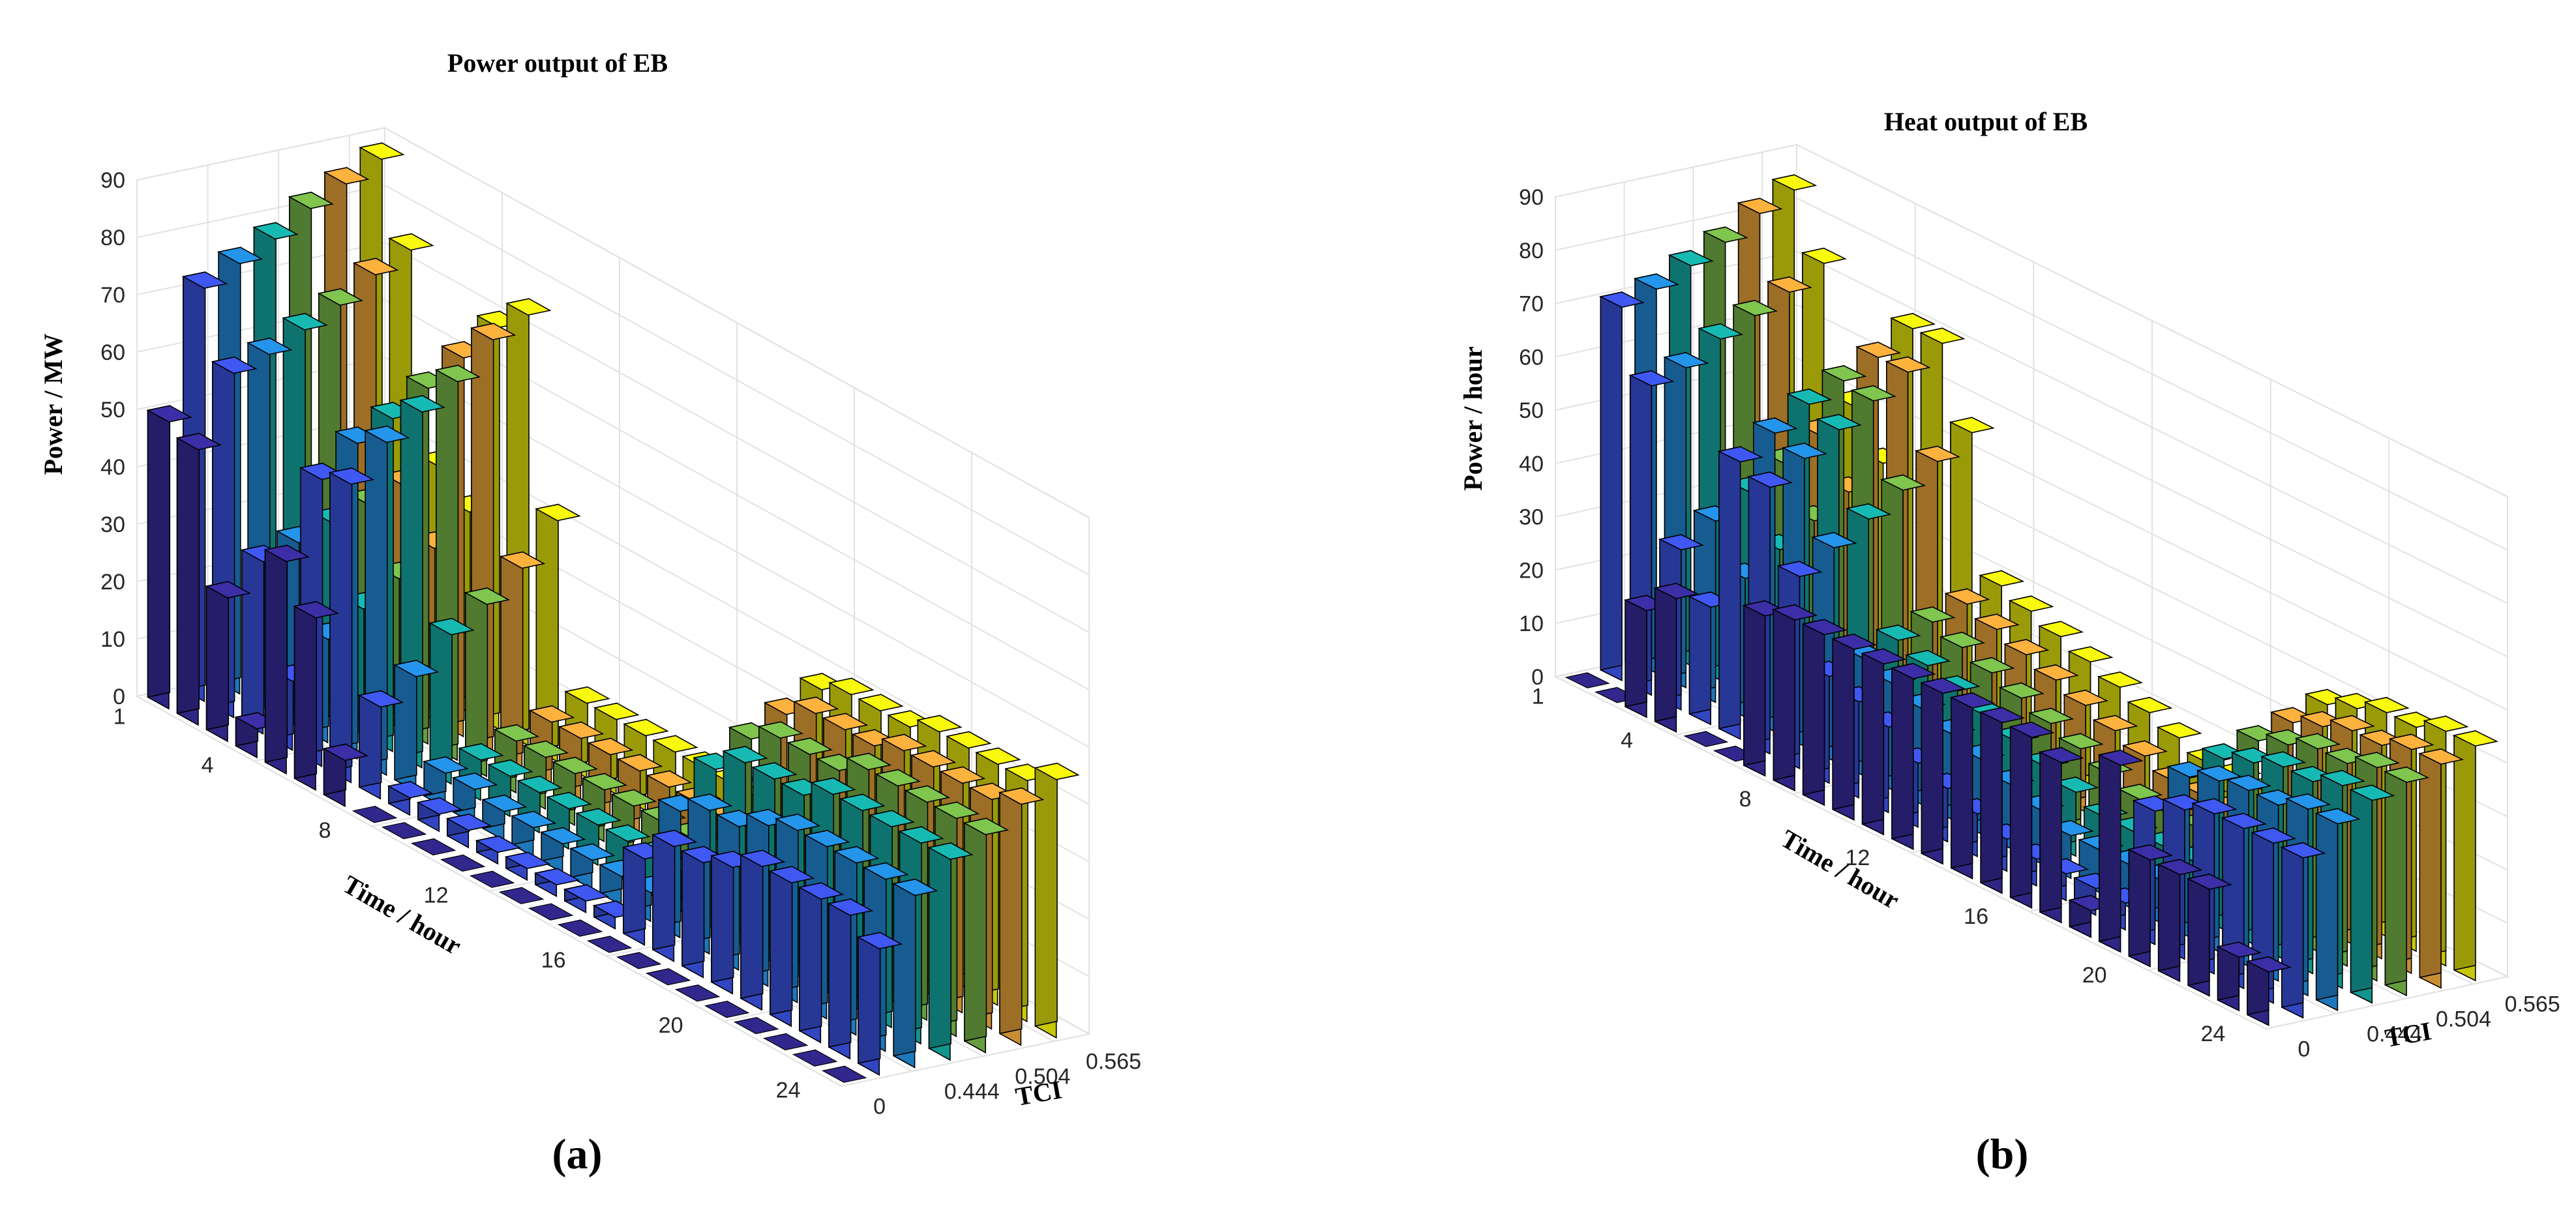  I want to click on z-tick-label: 10, so click(112, 639).